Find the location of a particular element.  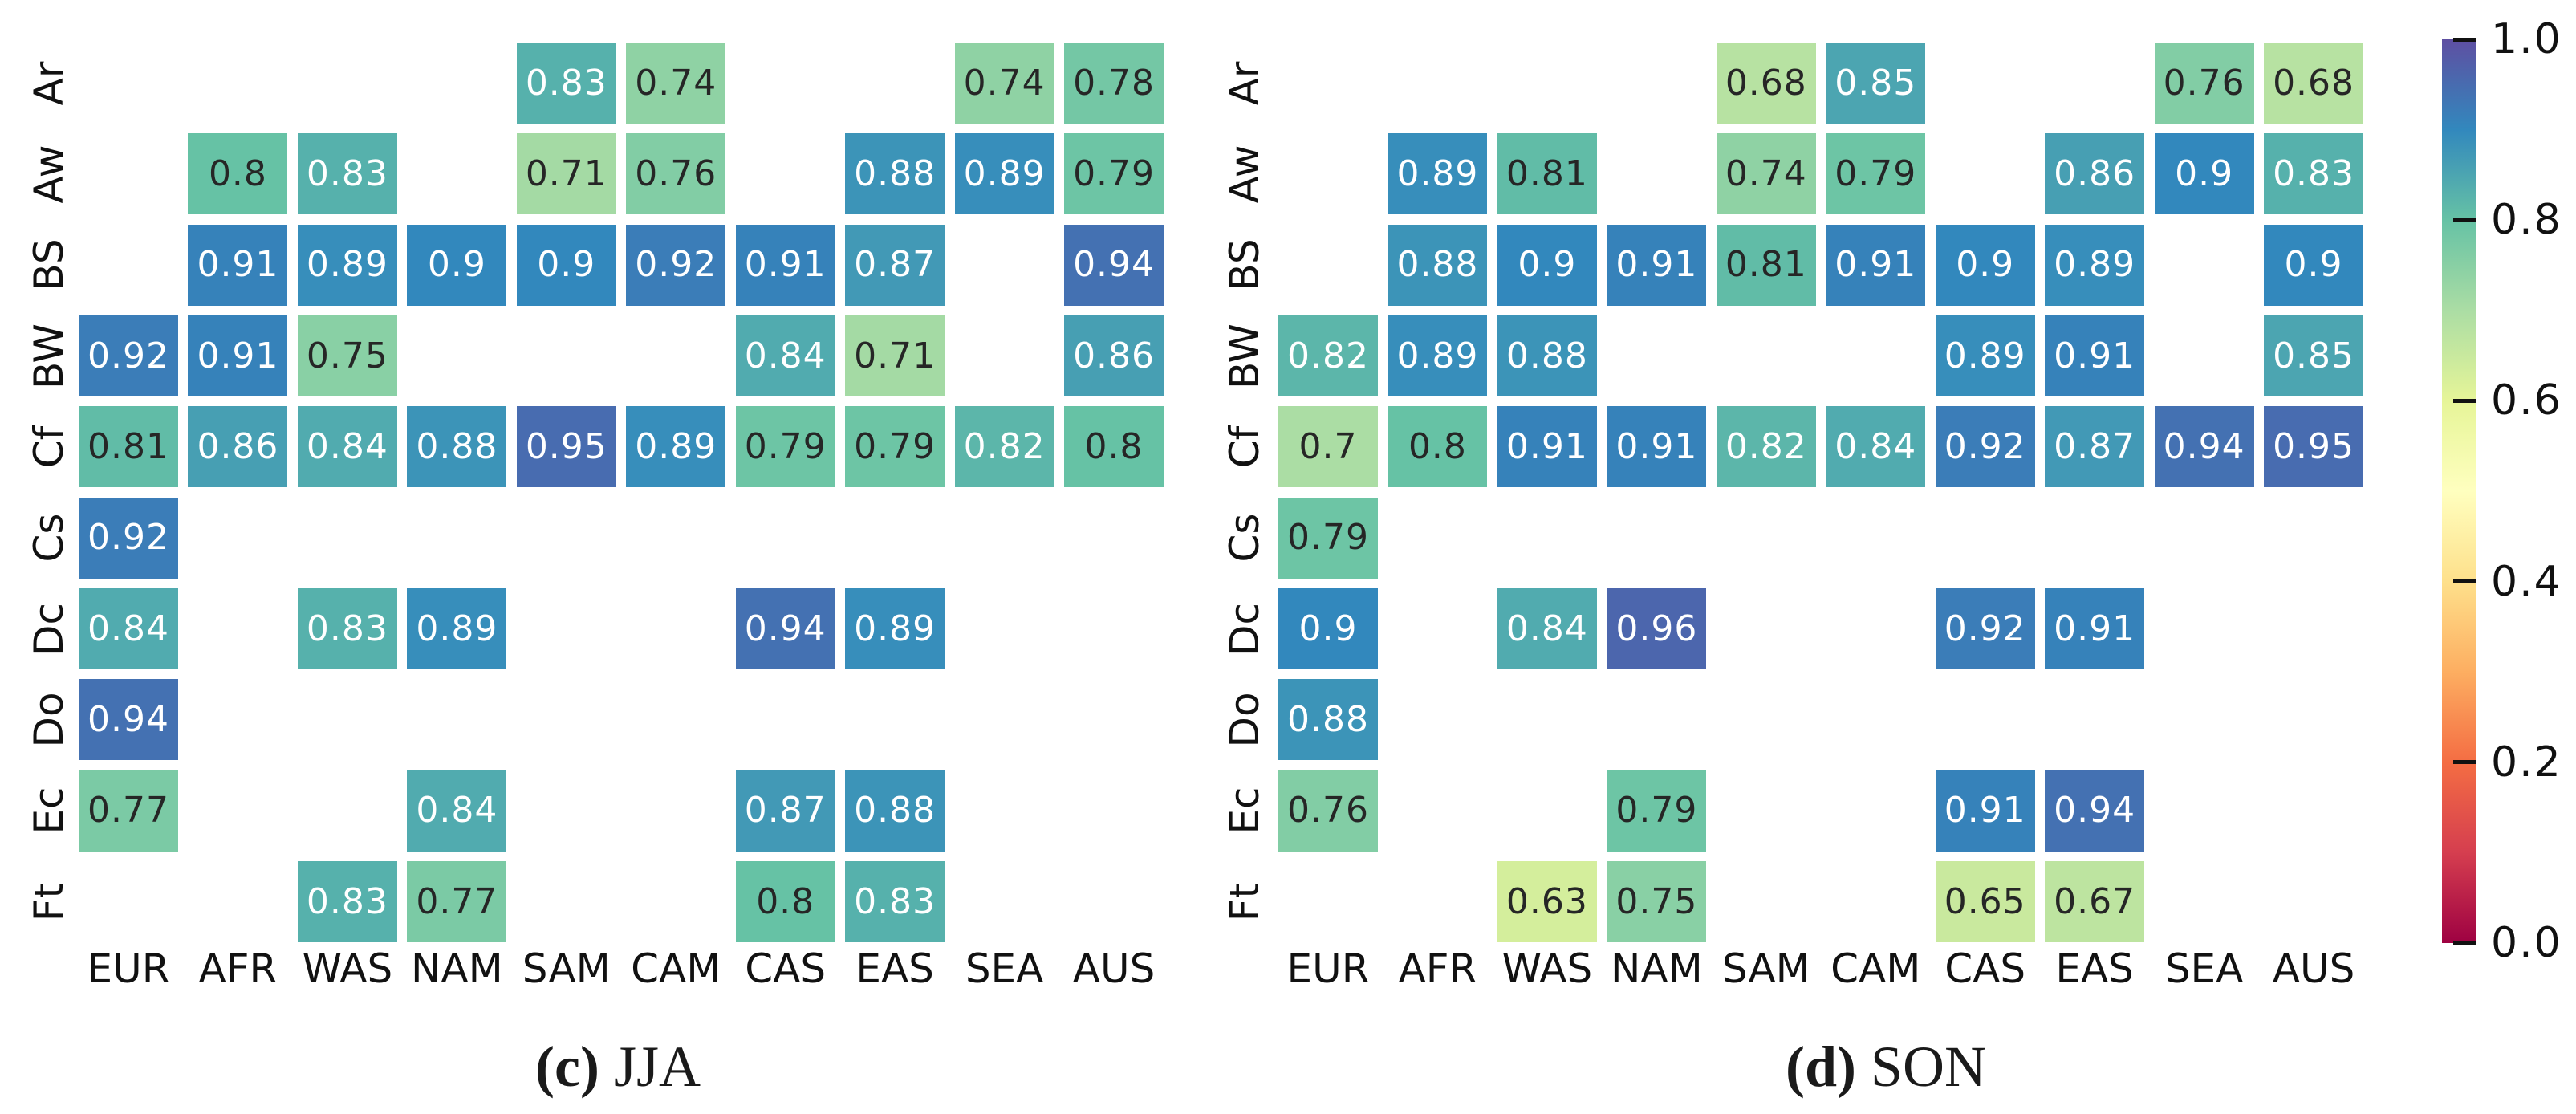

row-label-ft: Ft is located at coordinates (1244, 901).